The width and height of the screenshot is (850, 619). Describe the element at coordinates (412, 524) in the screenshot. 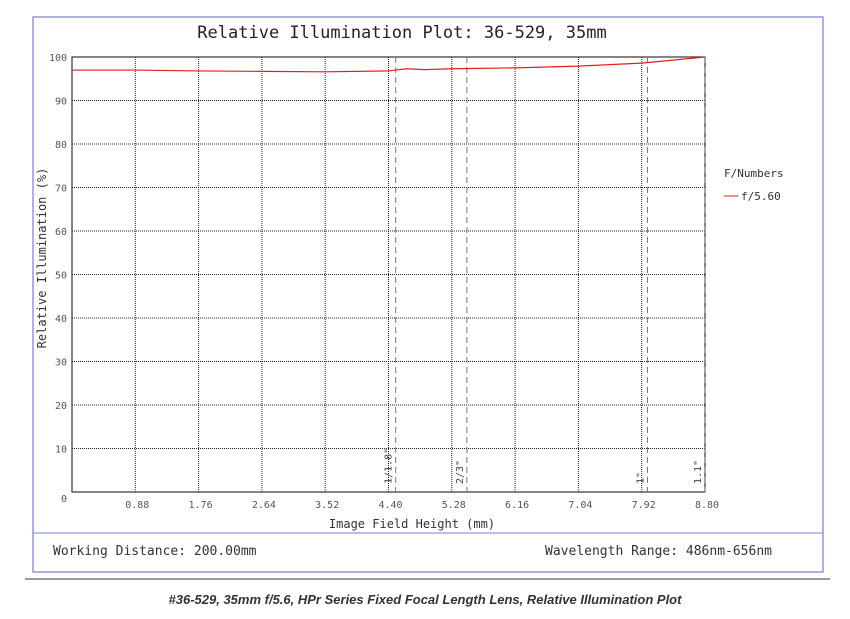

I see `x-axis-label: Image Field Height (mm)` at that location.